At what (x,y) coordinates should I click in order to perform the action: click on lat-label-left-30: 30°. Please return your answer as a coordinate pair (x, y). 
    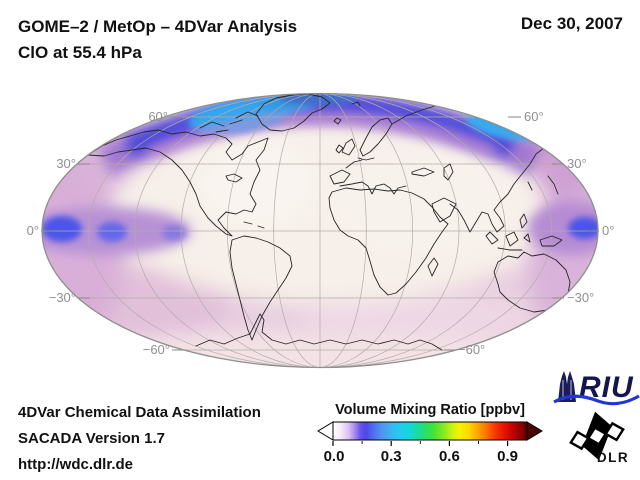
    Looking at the image, I should click on (66, 163).